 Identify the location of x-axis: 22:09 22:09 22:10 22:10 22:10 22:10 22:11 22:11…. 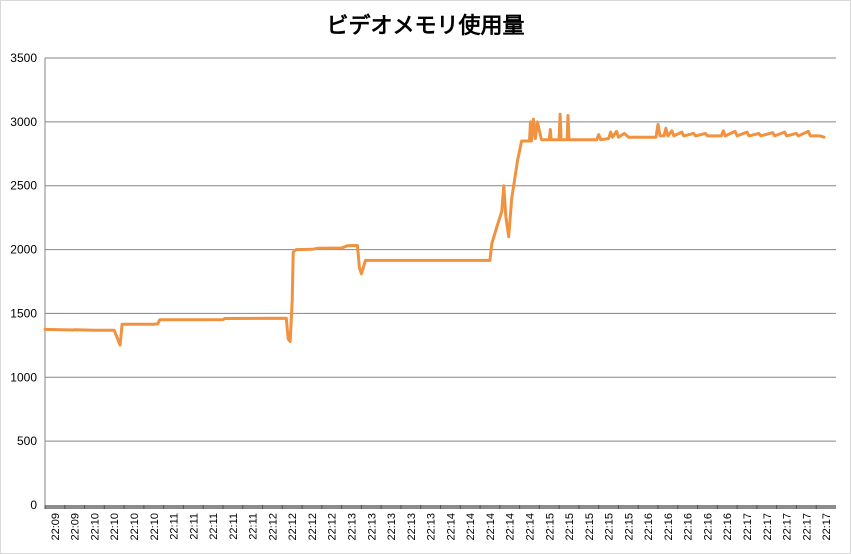
(440, 523).